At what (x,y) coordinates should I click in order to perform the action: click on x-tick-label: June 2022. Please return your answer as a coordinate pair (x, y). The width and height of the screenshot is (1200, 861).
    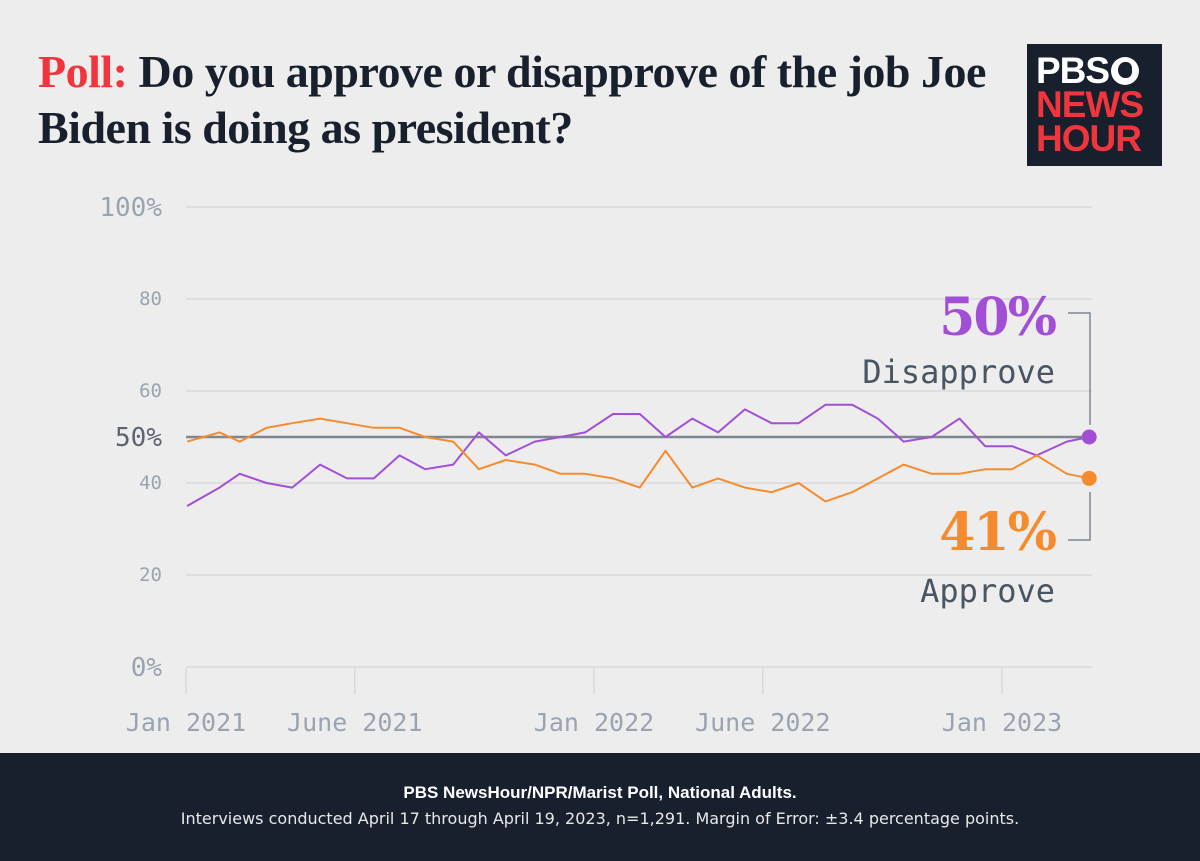
    Looking at the image, I should click on (762, 722).